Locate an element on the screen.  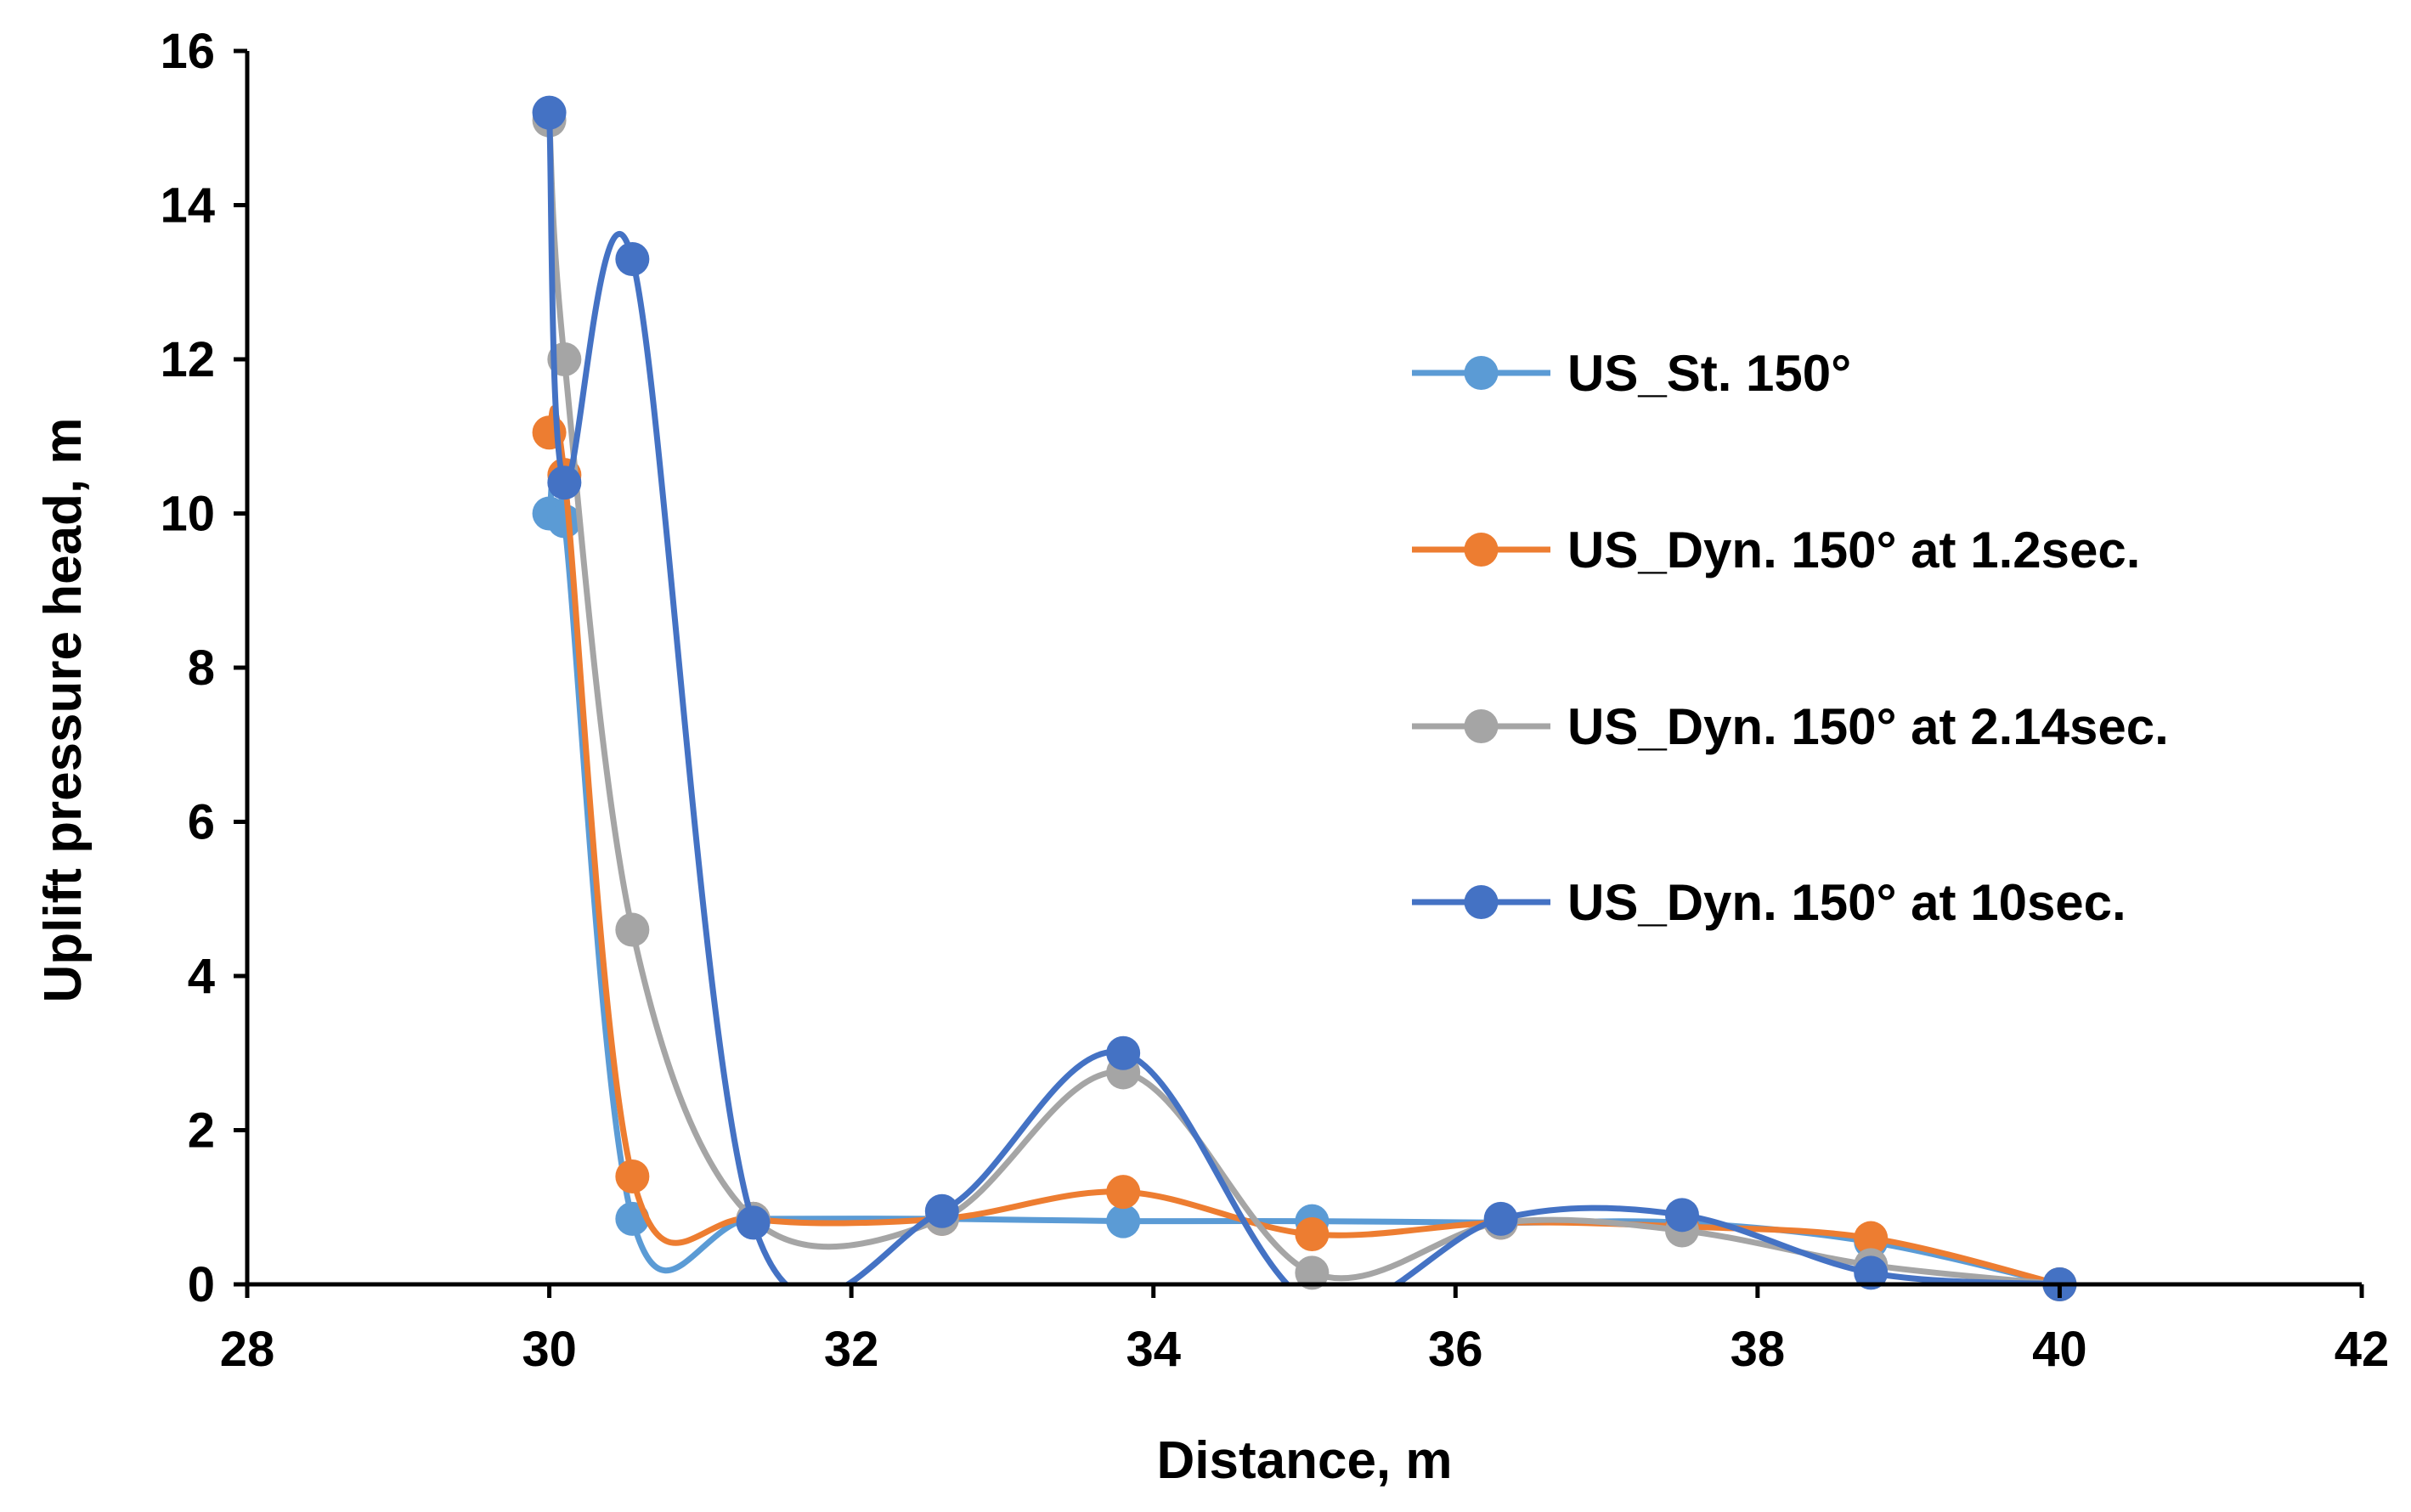
y-tick-label: 8 is located at coordinates (201, 668).